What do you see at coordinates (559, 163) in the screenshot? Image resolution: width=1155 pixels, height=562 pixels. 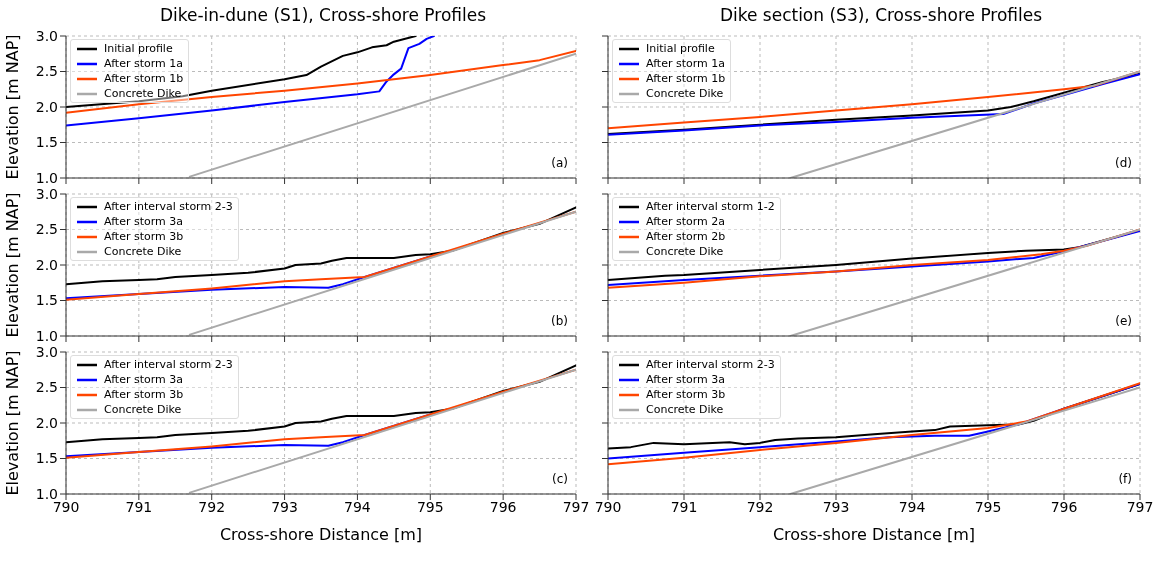 I see `annotation: (a)` at bounding box center [559, 163].